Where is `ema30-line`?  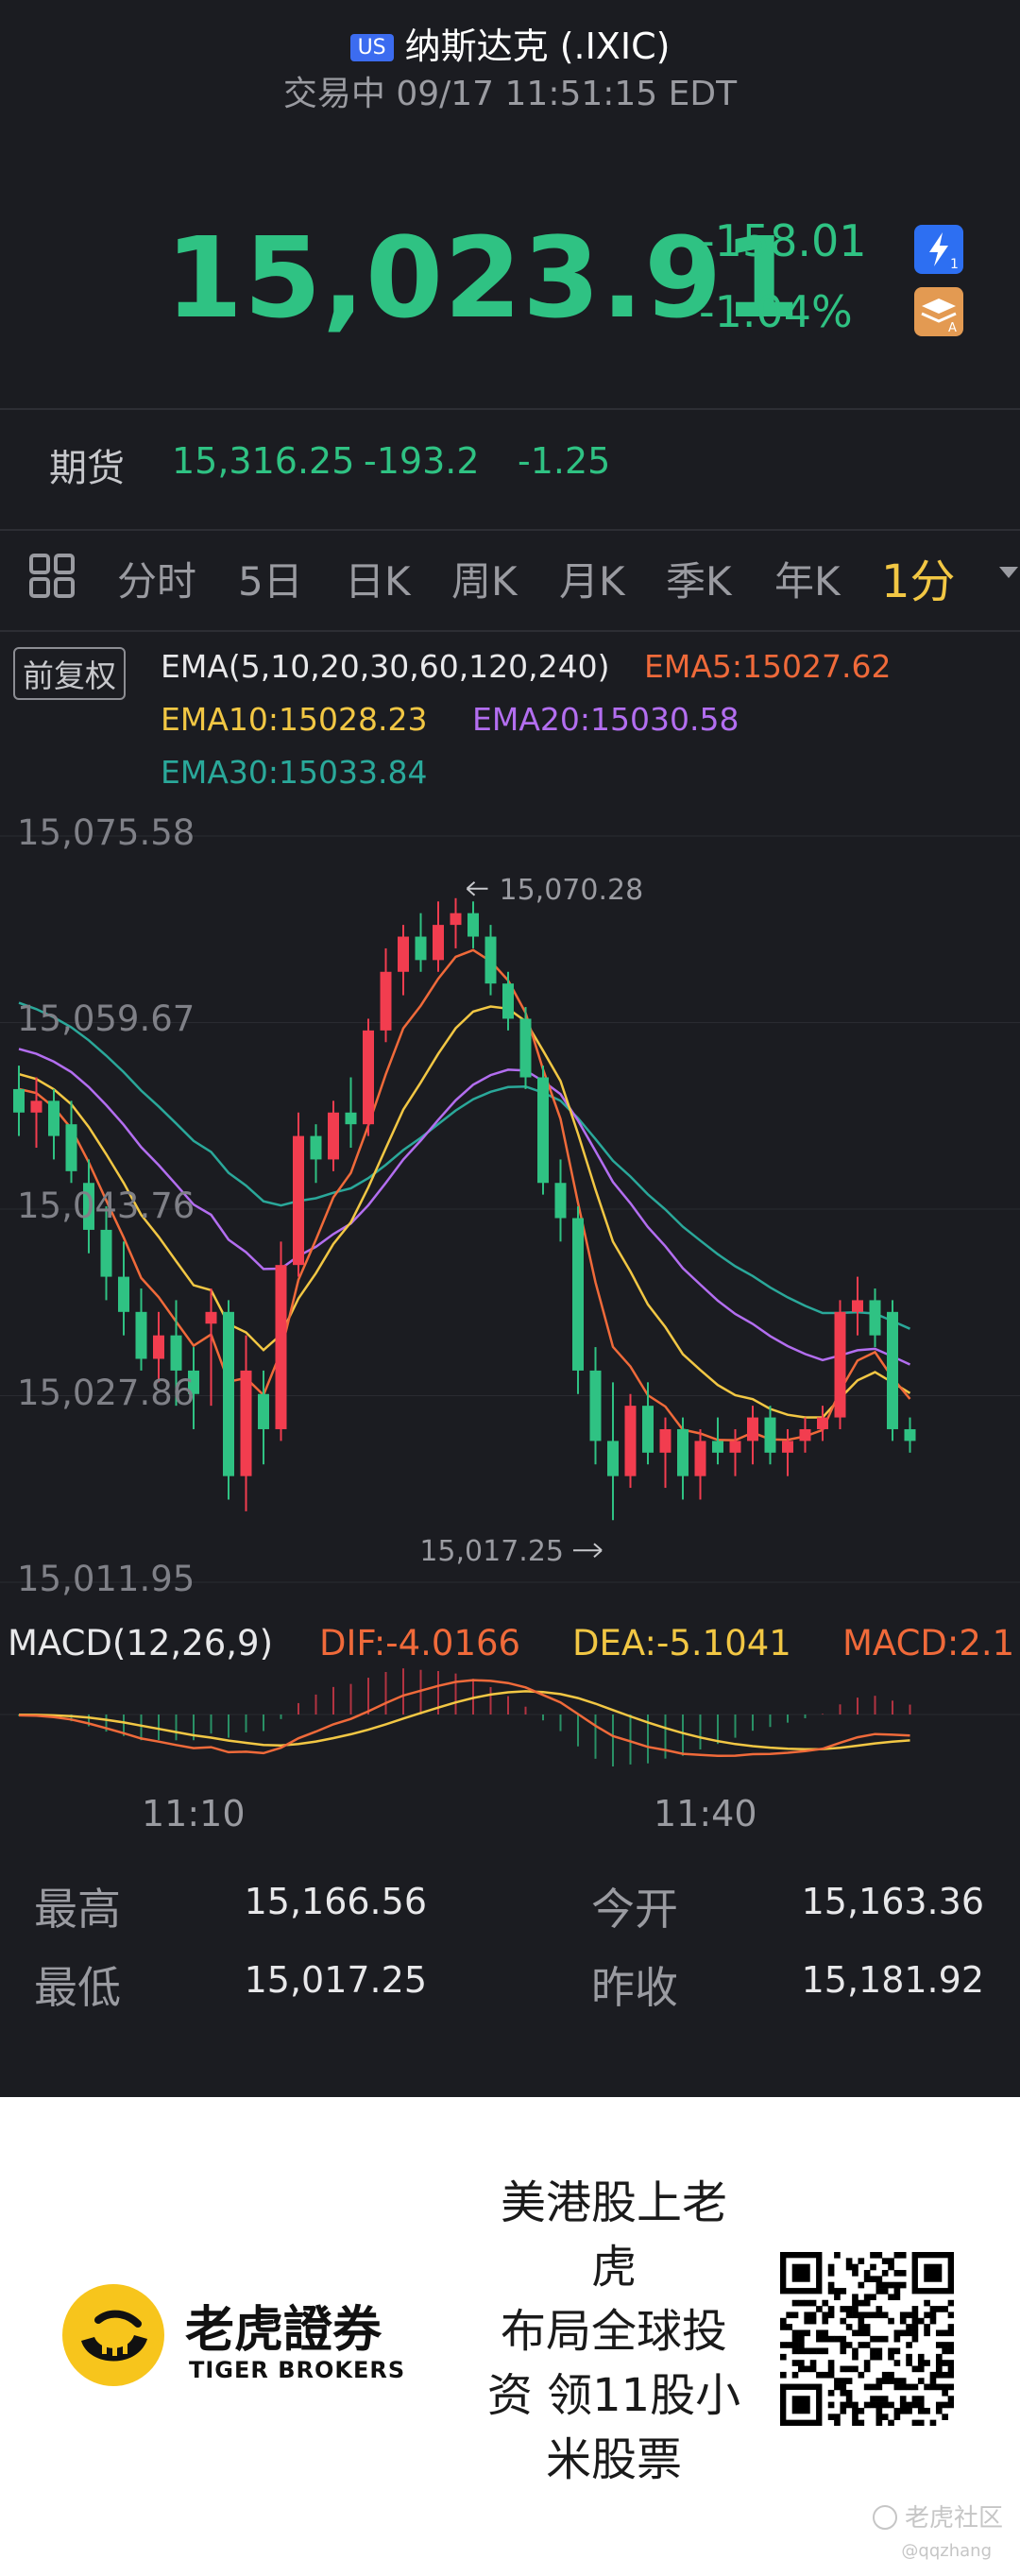
ema30-line is located at coordinates (464, 1166).